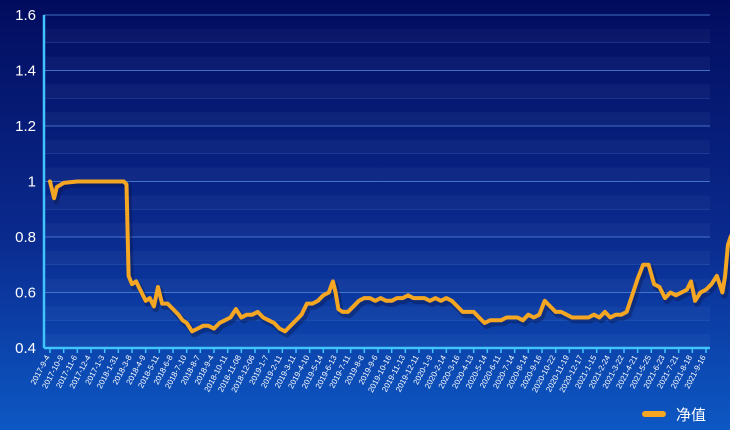 Image resolution: width=730 pixels, height=430 pixels. I want to click on legend-label: 净值, so click(691, 415).